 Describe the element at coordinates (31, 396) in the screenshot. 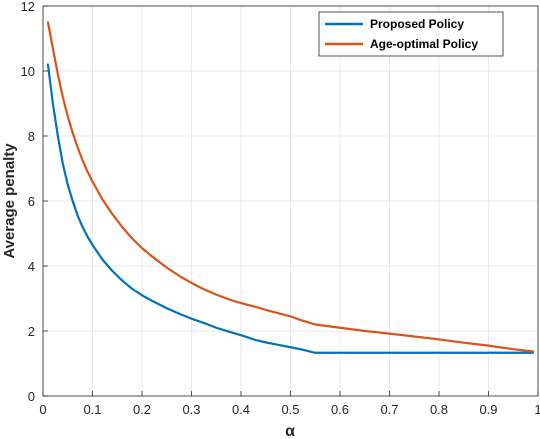

I see `y-tick-label: 0` at that location.